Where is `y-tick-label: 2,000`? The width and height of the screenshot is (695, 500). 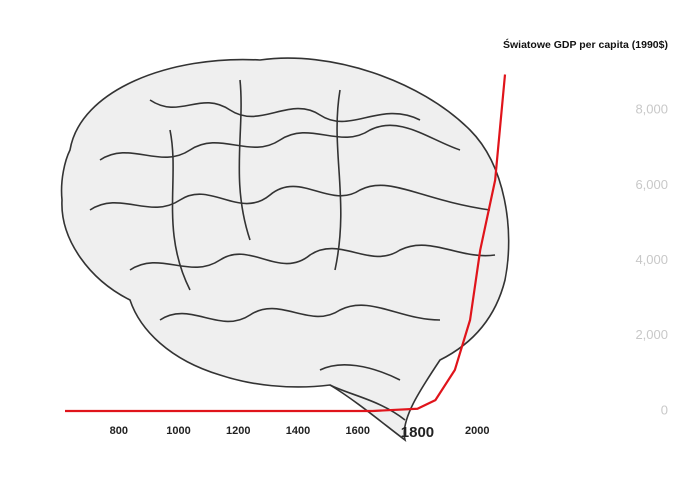
y-tick-label: 2,000 is located at coordinates (651, 334).